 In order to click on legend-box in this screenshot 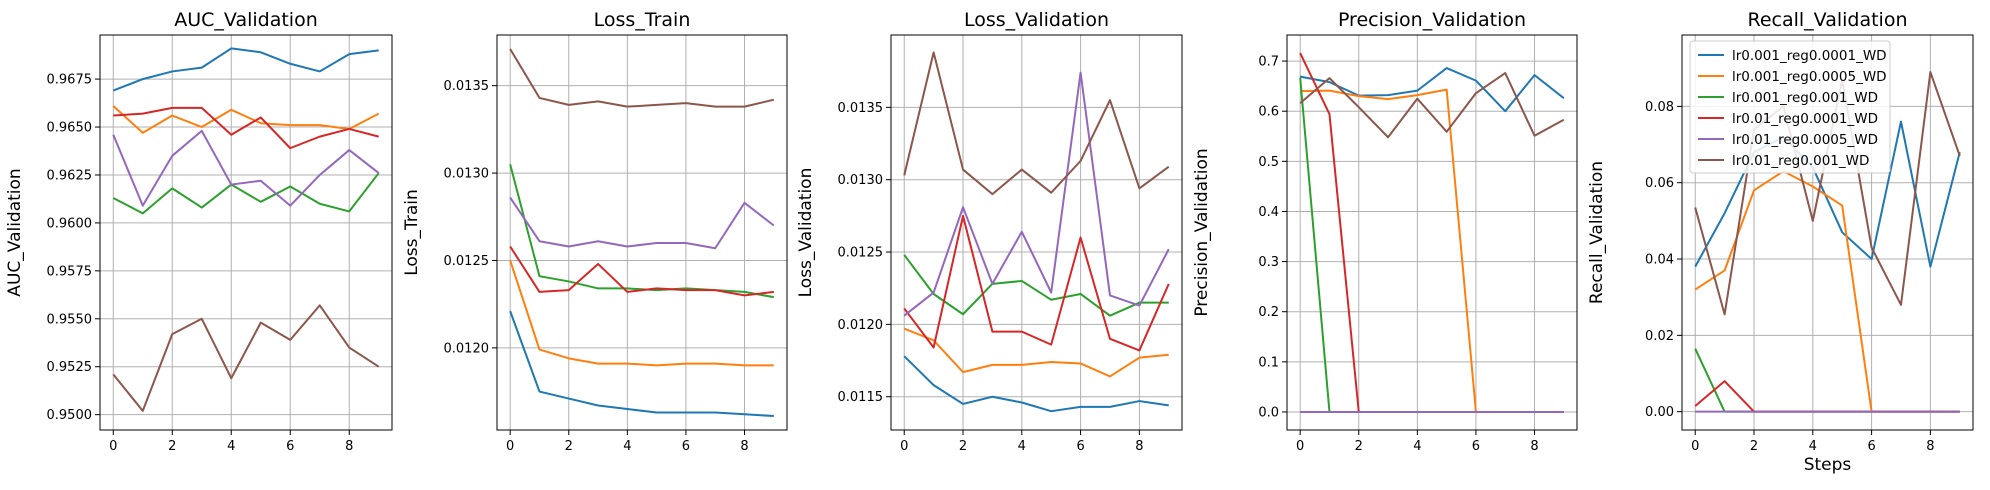, I will do `click(1790, 107)`.